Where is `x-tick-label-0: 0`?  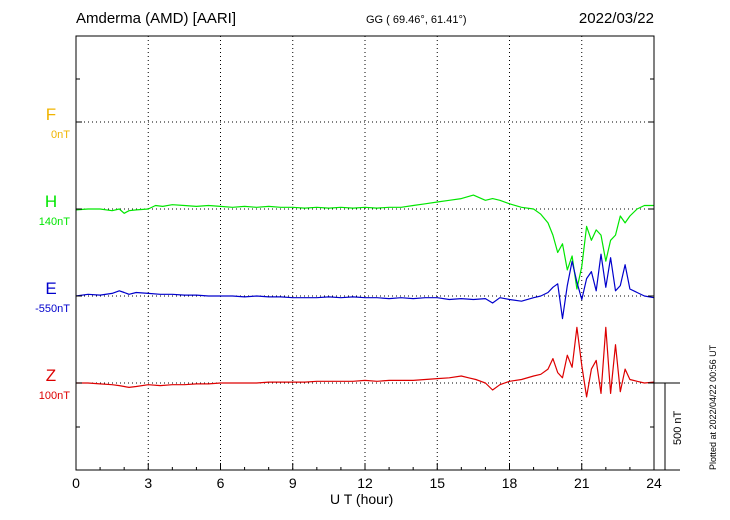 x-tick-label-0: 0 is located at coordinates (76, 483).